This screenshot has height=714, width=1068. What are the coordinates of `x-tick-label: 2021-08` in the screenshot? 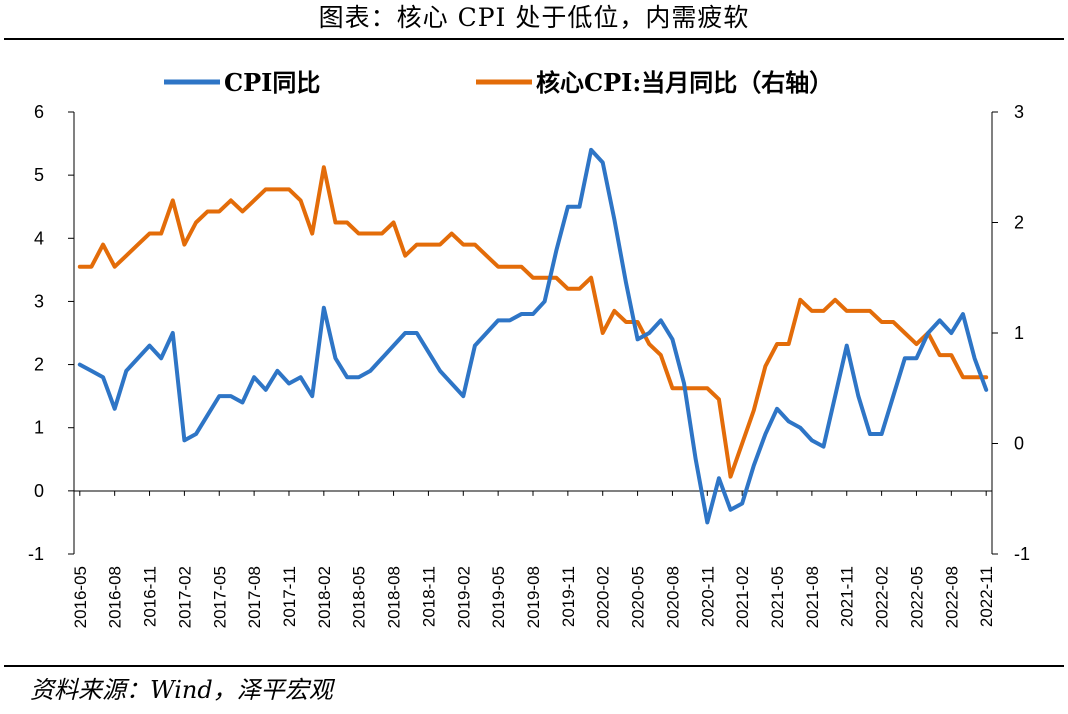 It's located at (812, 597).